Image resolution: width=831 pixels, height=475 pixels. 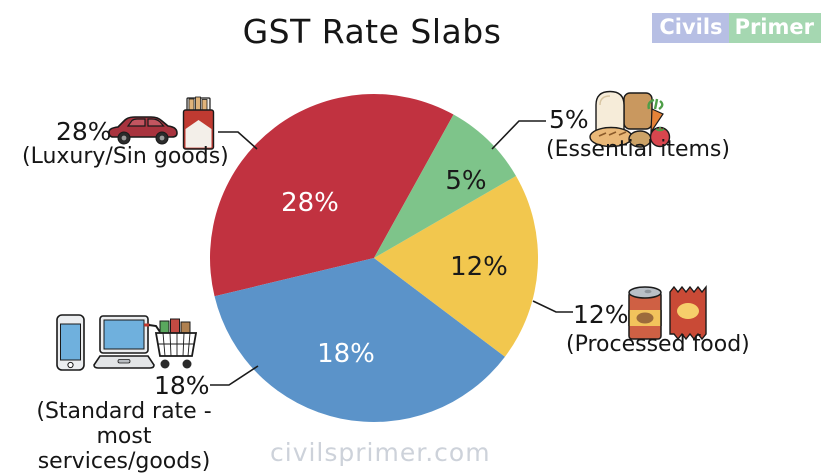 I want to click on laptop-icon, so click(x=124, y=342).